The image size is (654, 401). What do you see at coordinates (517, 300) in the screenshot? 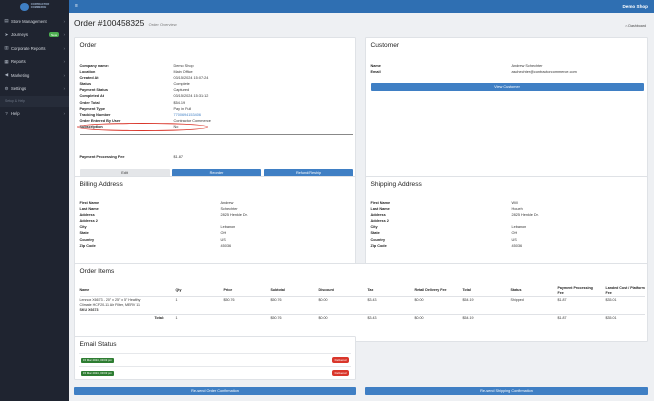
I see `item-status: Shipped` at bounding box center [517, 300].